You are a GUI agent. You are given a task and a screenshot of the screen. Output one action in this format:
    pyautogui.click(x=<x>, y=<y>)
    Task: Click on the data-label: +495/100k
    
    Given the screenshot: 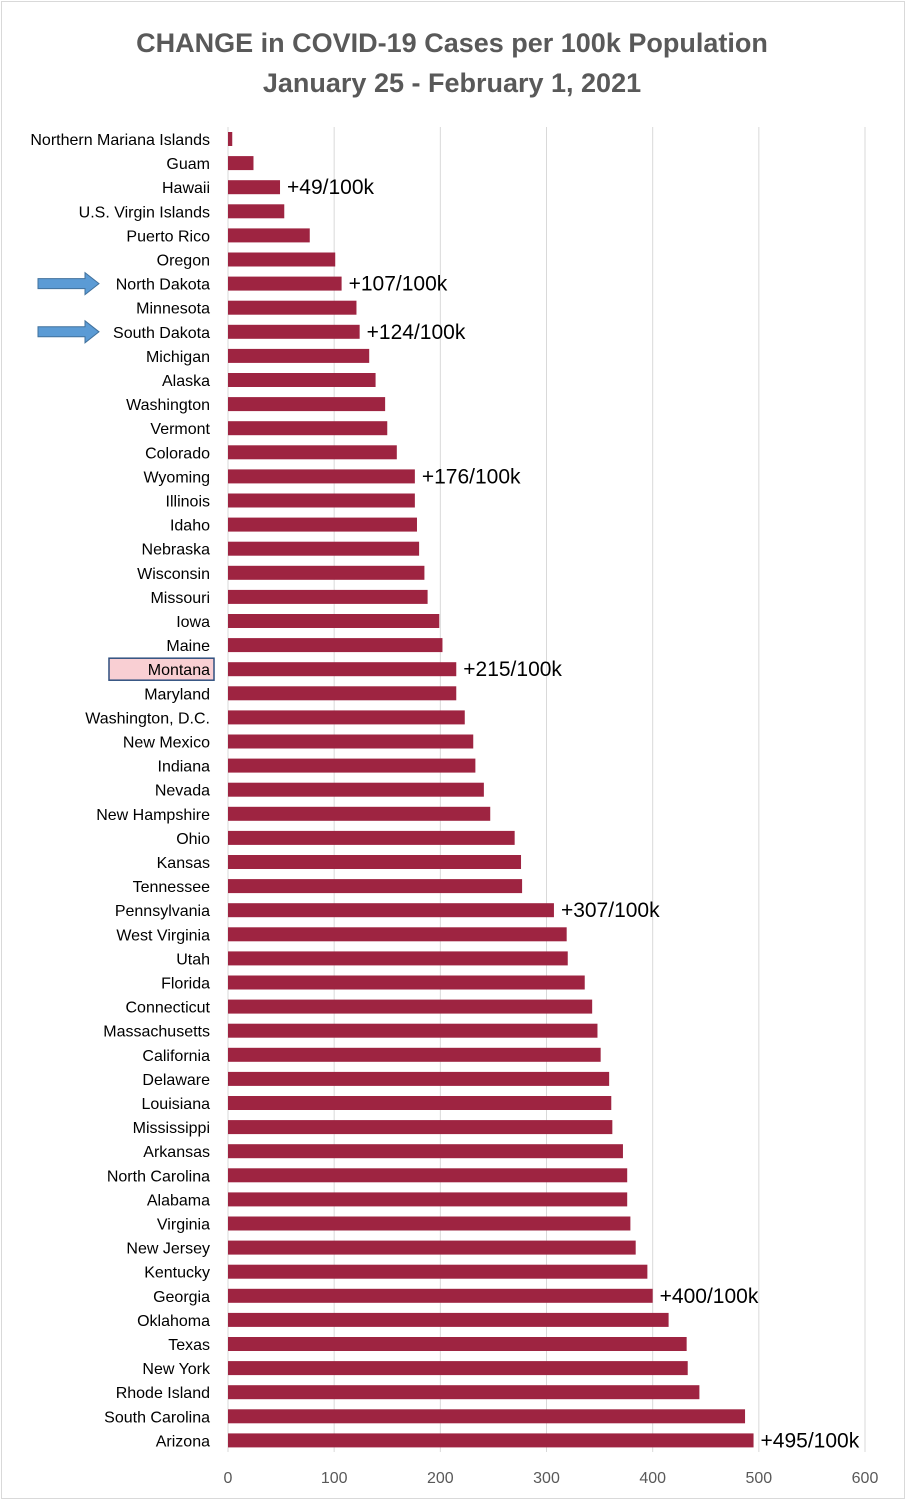 What is the action you would take?
    pyautogui.click(x=810, y=1440)
    